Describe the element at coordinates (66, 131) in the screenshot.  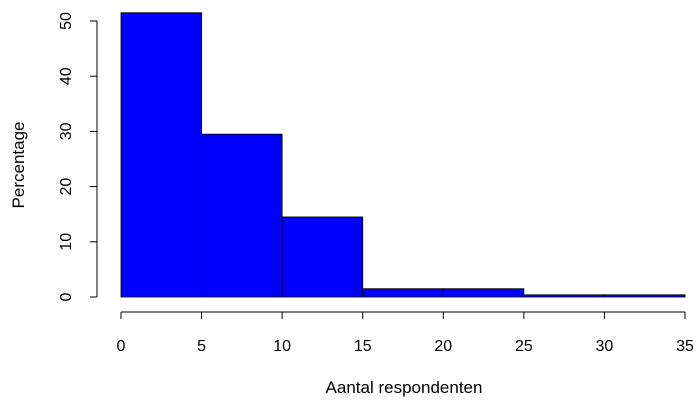
I see `y-tick-label: 30` at that location.